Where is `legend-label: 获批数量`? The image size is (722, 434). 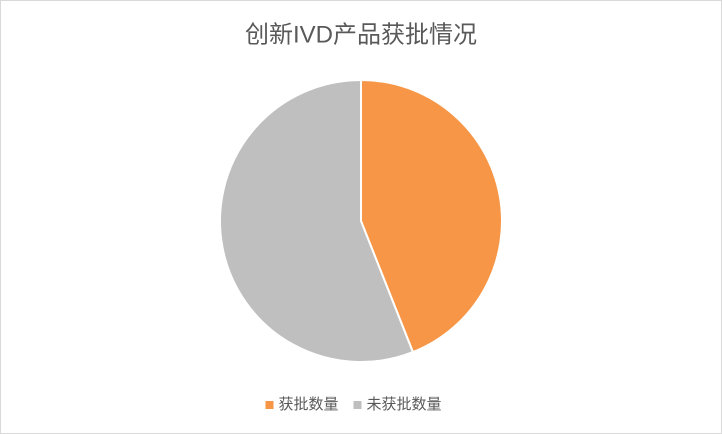
legend-label: 获批数量 is located at coordinates (309, 404).